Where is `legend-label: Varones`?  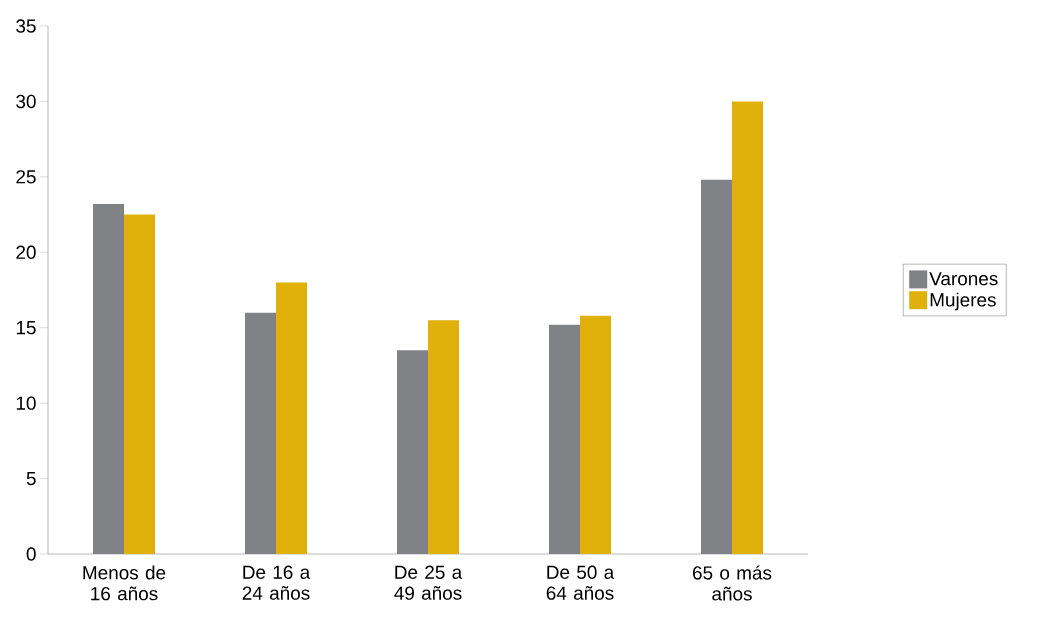
legend-label: Varones is located at coordinates (963, 279).